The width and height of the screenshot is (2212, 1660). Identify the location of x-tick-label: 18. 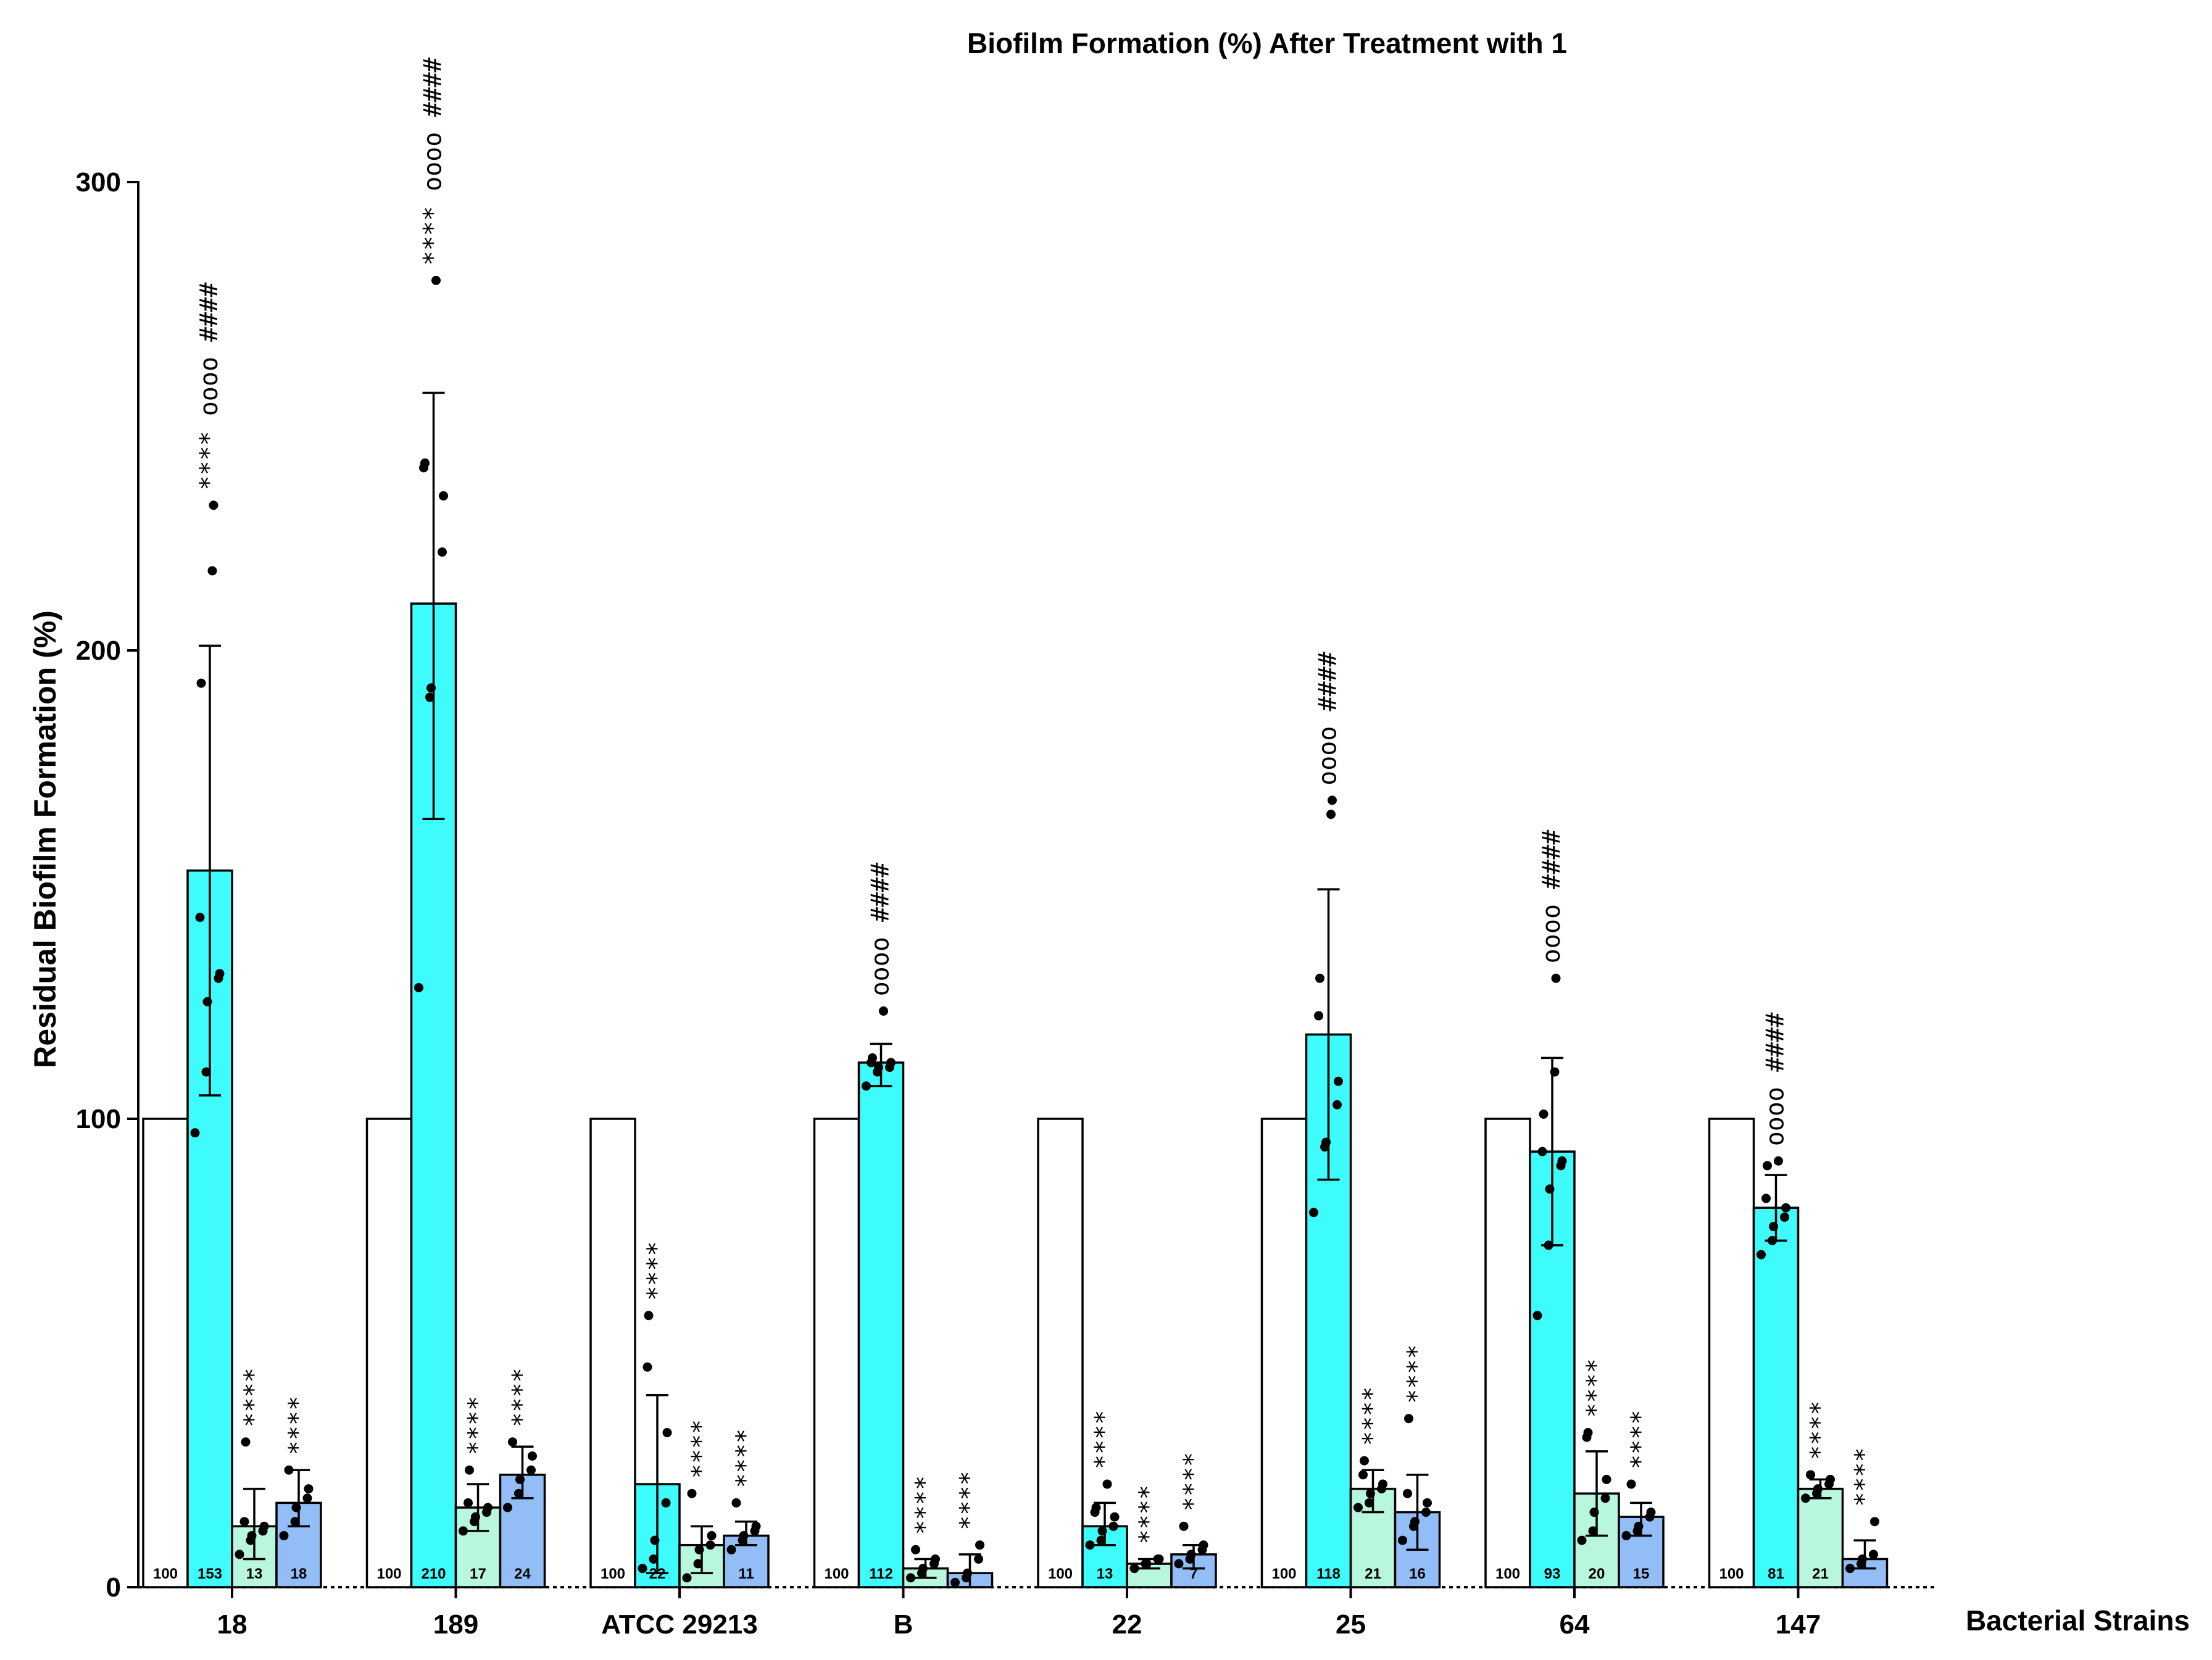
(232, 1624).